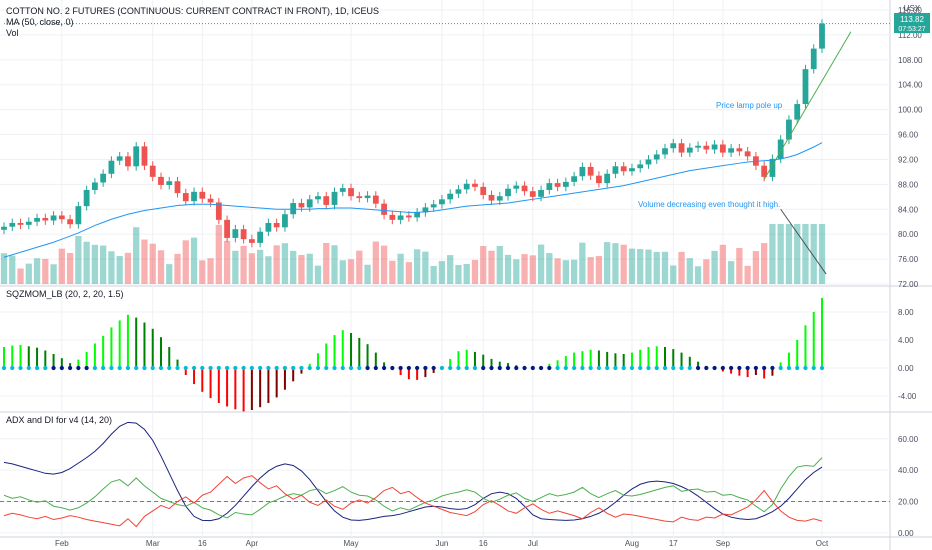 The height and width of the screenshot is (550, 932). I want to click on price-tick-label: 116.00, so click(910, 10).